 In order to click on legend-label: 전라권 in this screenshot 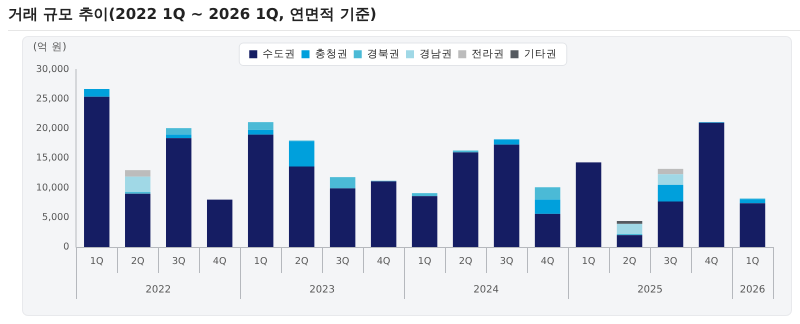, I will do `click(488, 54)`.